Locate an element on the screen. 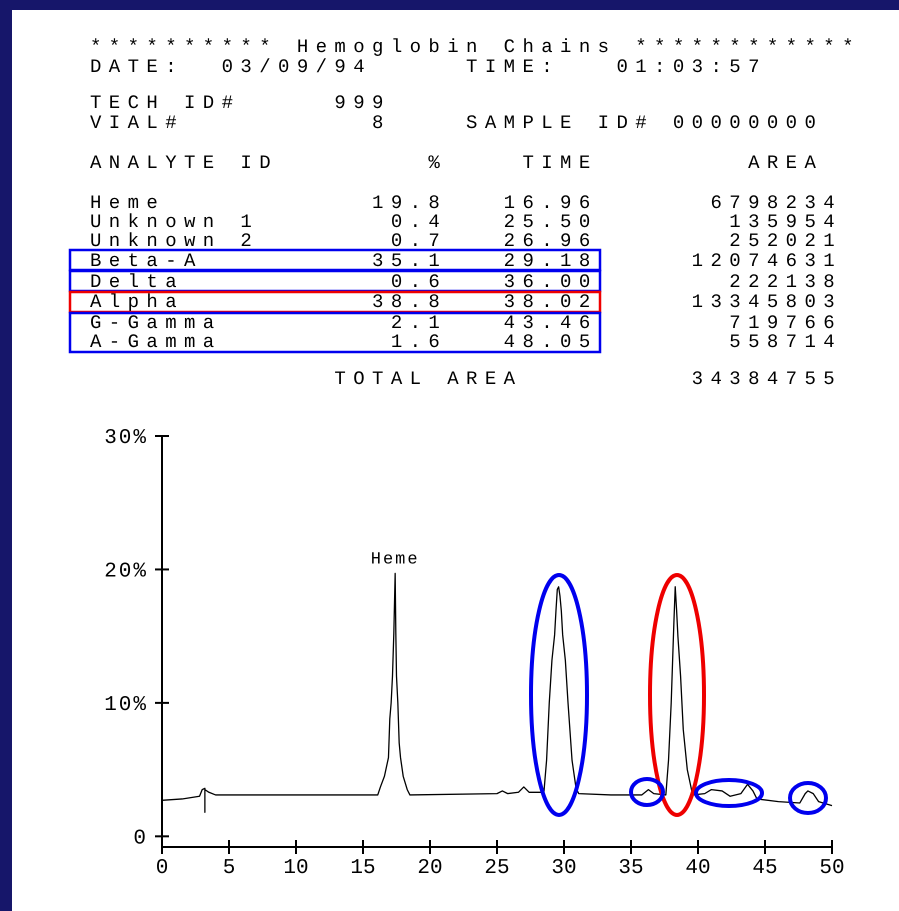  y-tick-label: 20% is located at coordinates (126, 572).